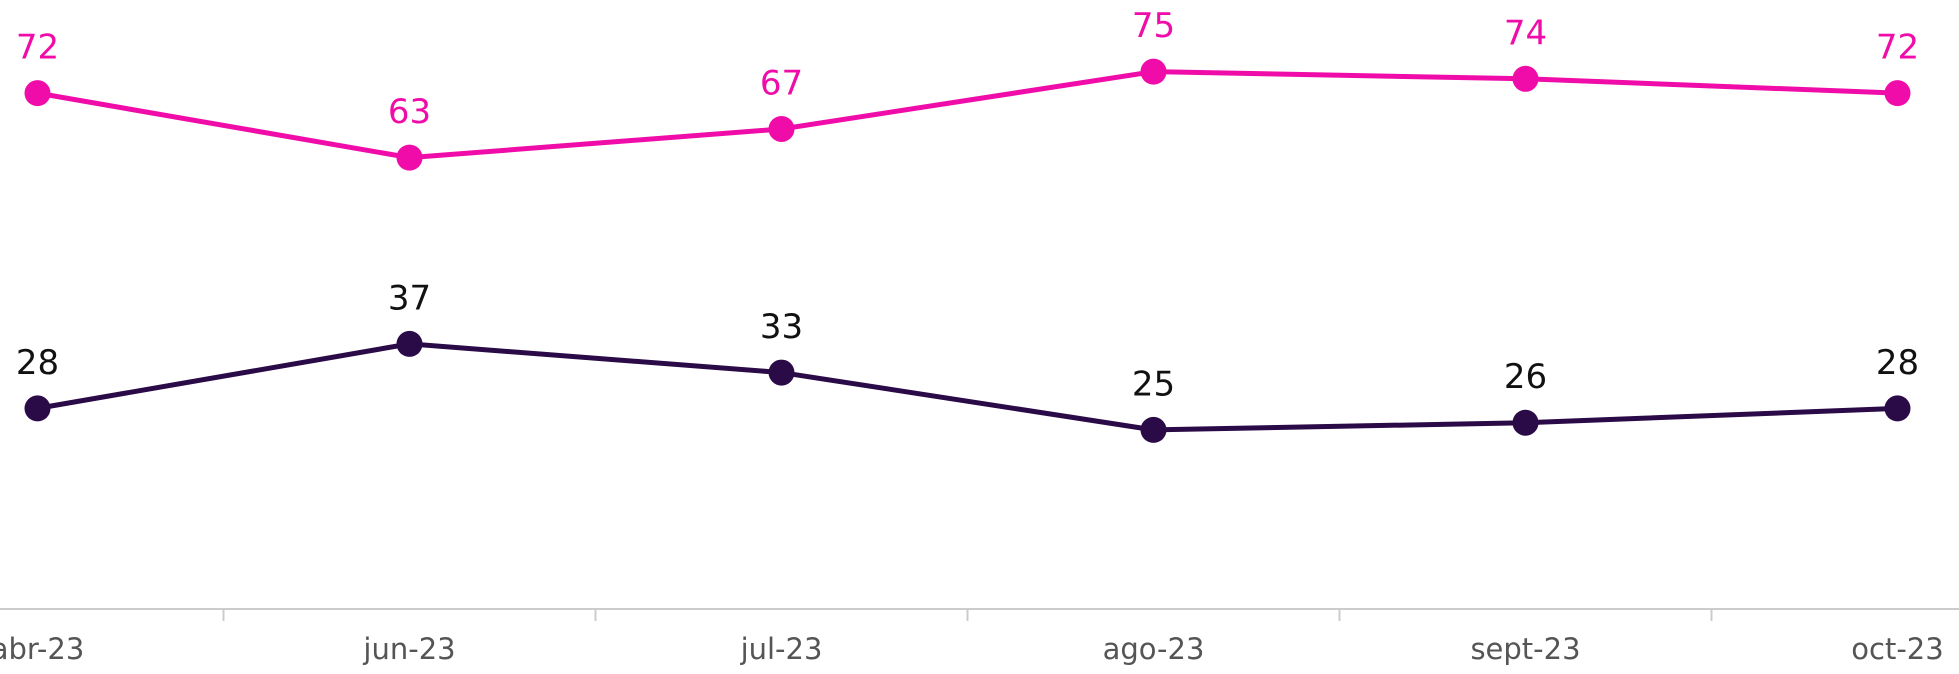  Describe the element at coordinates (1153, 26) in the screenshot. I see `data-label: 75` at that location.